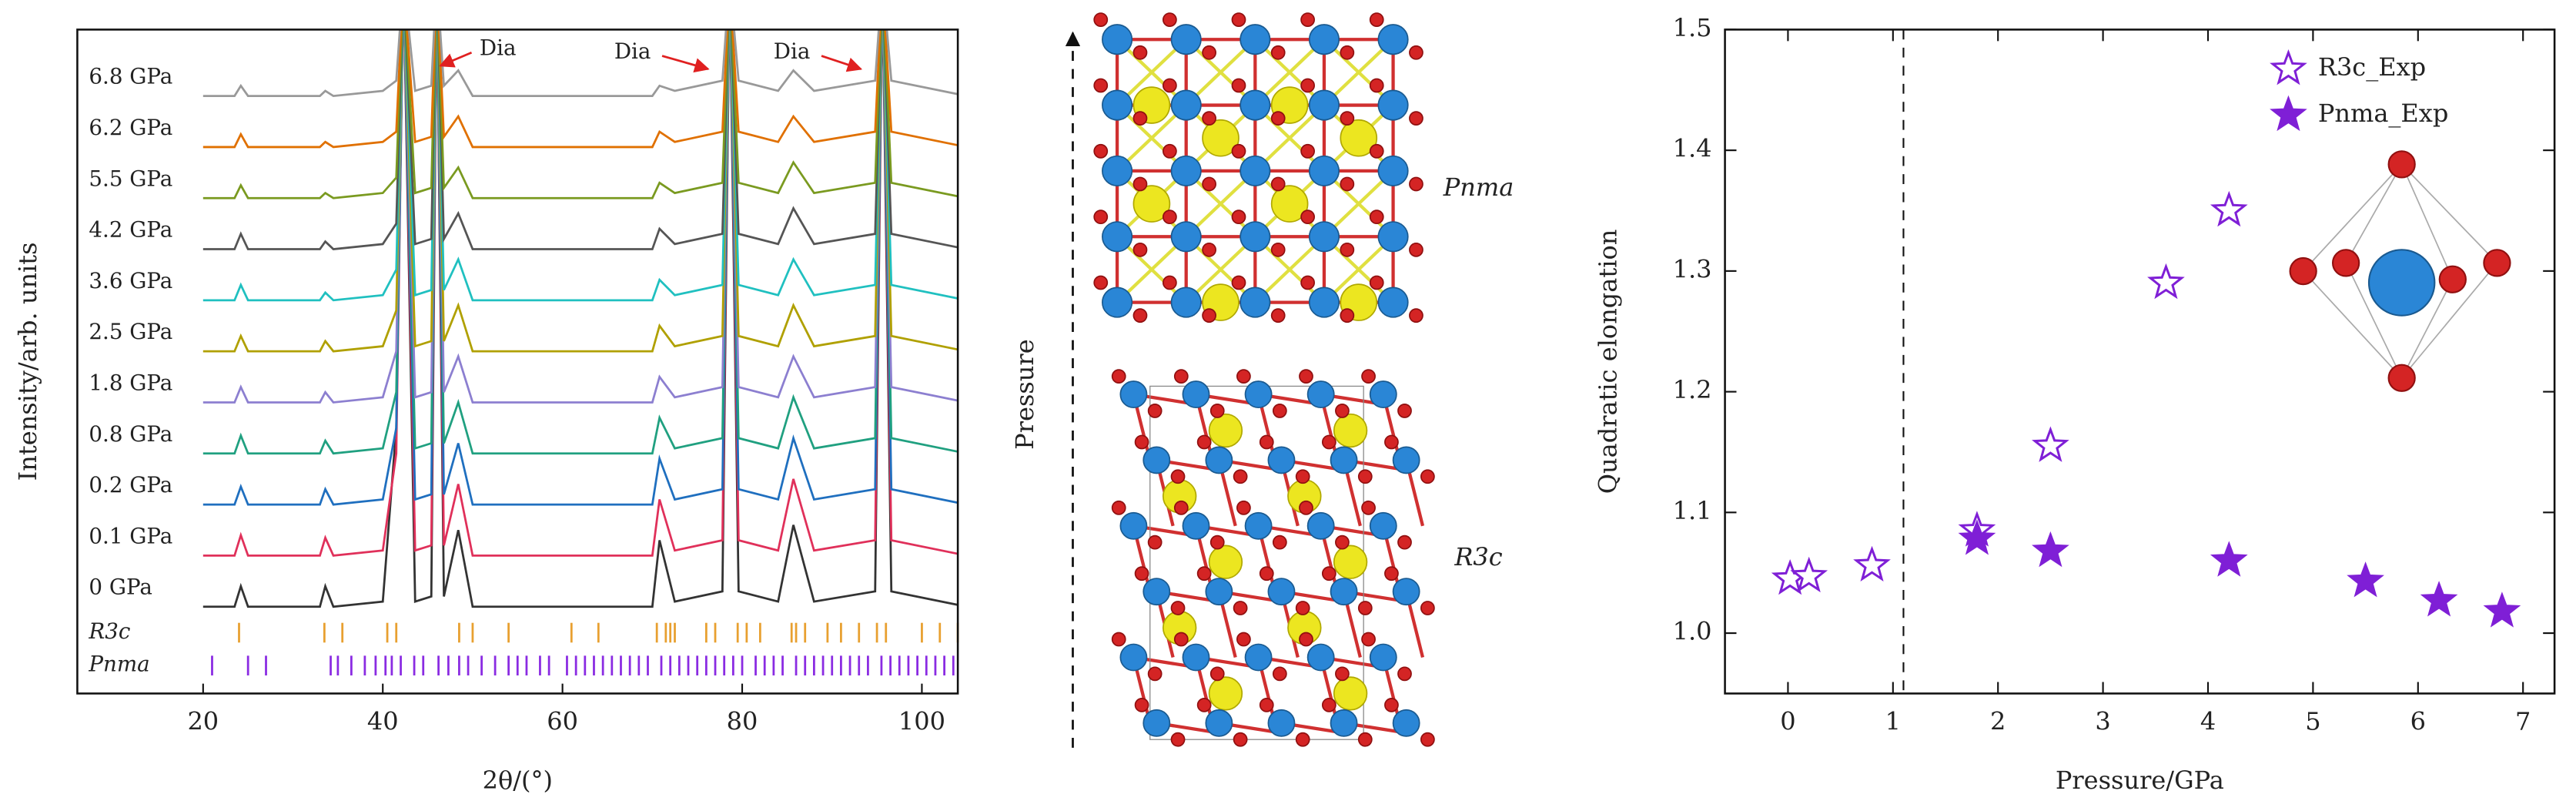  Describe the element at coordinates (131, 280) in the screenshot. I see `series-label: 3.6 GPa` at that location.